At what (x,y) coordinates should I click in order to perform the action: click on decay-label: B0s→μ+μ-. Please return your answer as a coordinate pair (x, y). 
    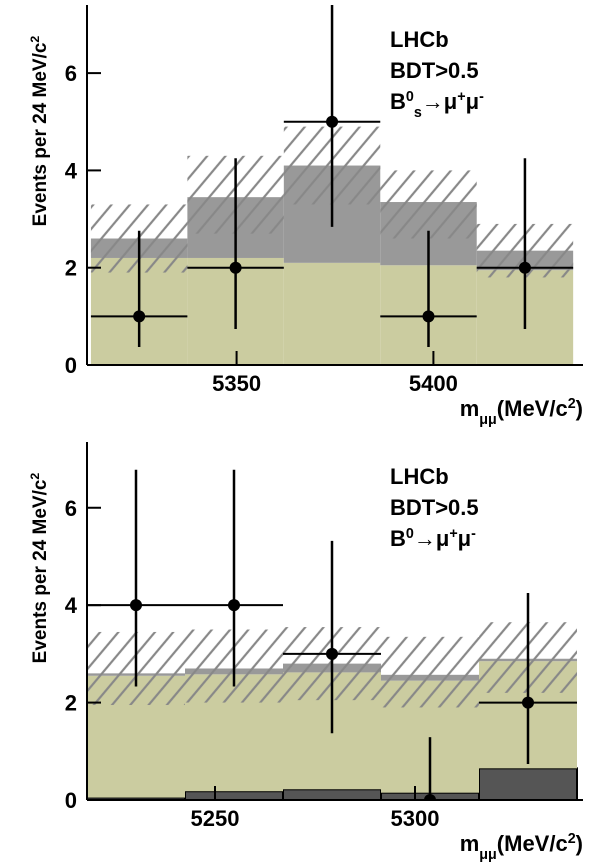
    Looking at the image, I should click on (437, 105).